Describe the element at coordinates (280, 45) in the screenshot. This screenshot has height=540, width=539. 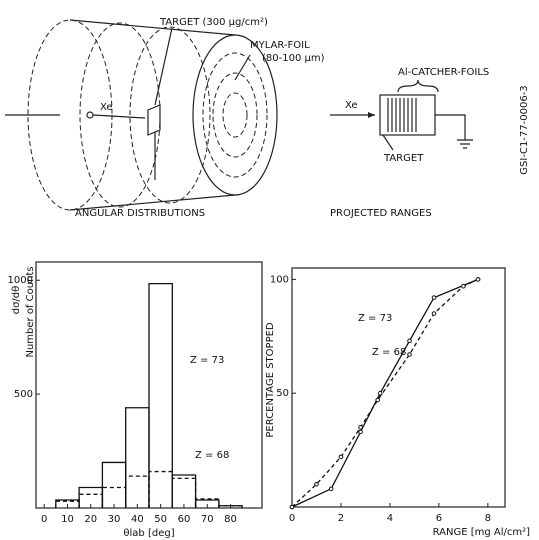
I see `foil-label: MYLAR-FOIL` at that location.